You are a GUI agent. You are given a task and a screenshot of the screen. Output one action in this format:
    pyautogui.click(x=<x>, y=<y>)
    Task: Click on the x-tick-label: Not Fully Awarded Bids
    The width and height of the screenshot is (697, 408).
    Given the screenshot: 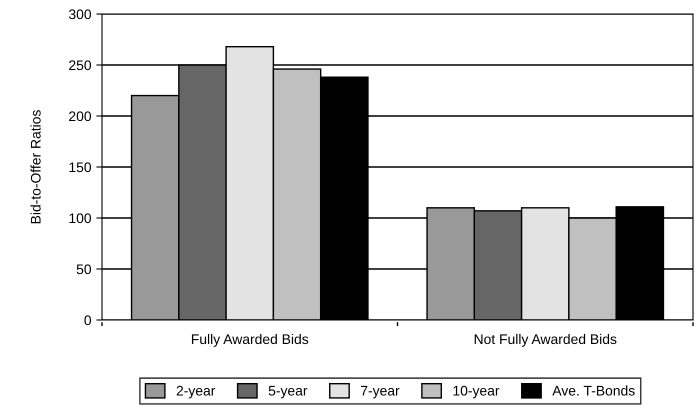 What is the action you would take?
    pyautogui.click(x=545, y=340)
    